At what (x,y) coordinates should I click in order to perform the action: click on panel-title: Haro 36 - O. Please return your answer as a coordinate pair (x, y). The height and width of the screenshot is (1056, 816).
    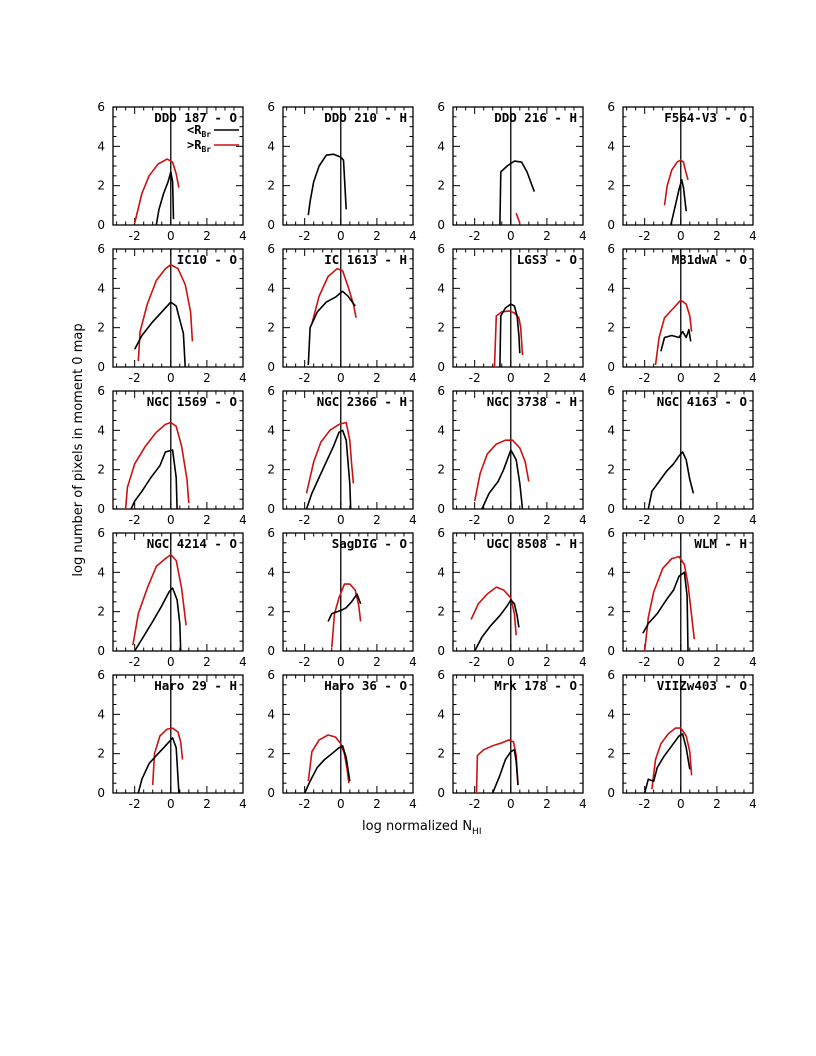
    Looking at the image, I should click on (365, 685).